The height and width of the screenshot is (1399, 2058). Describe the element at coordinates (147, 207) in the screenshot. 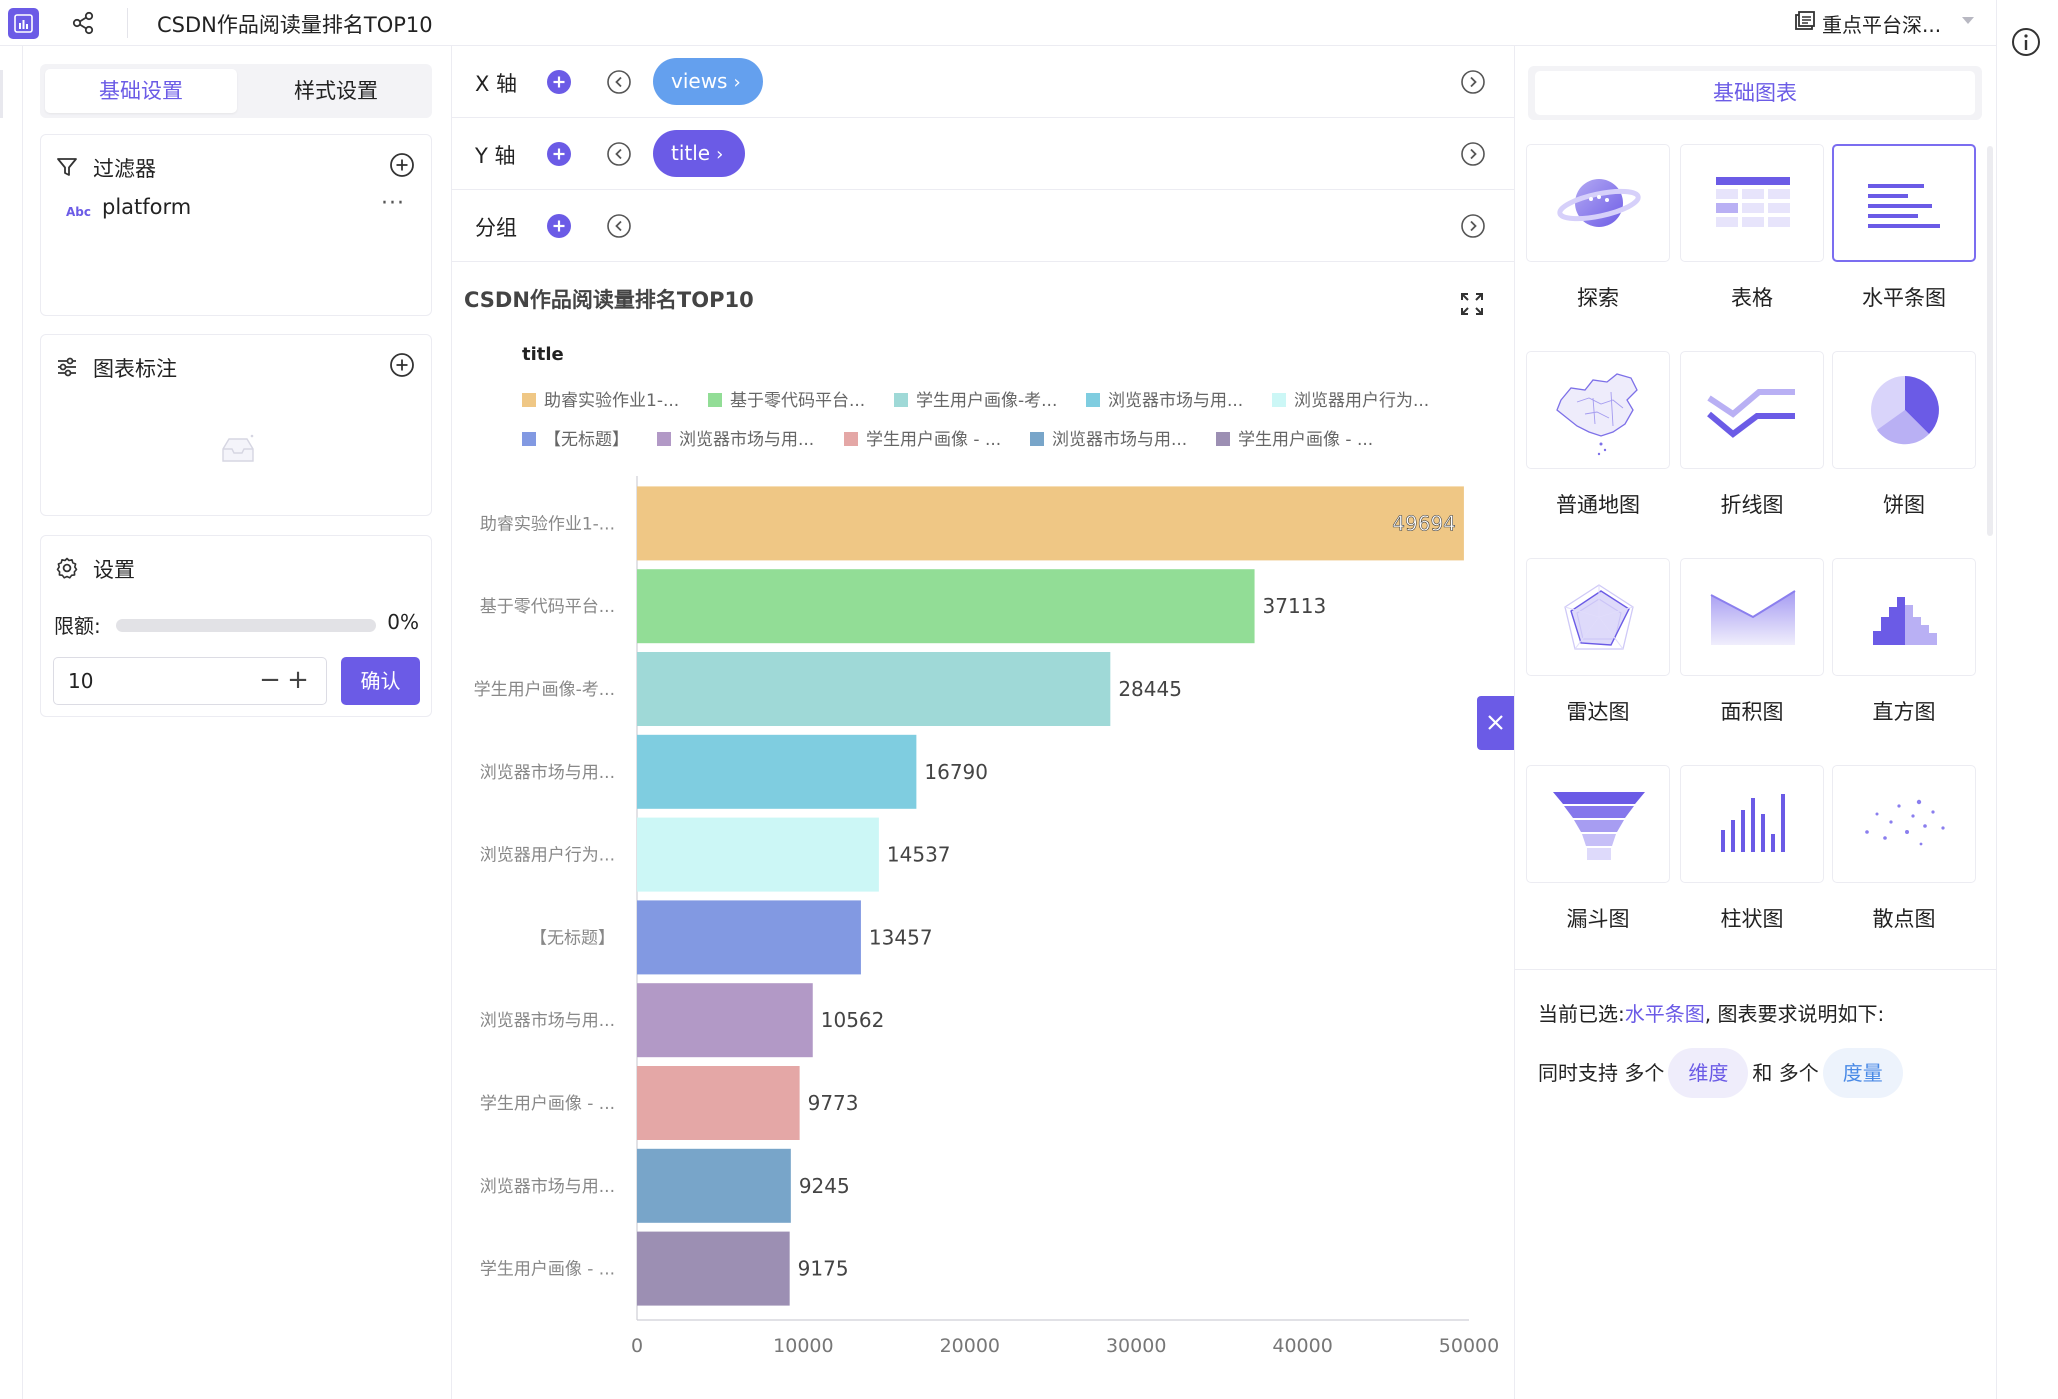

I see `filter-field-name: platform` at that location.